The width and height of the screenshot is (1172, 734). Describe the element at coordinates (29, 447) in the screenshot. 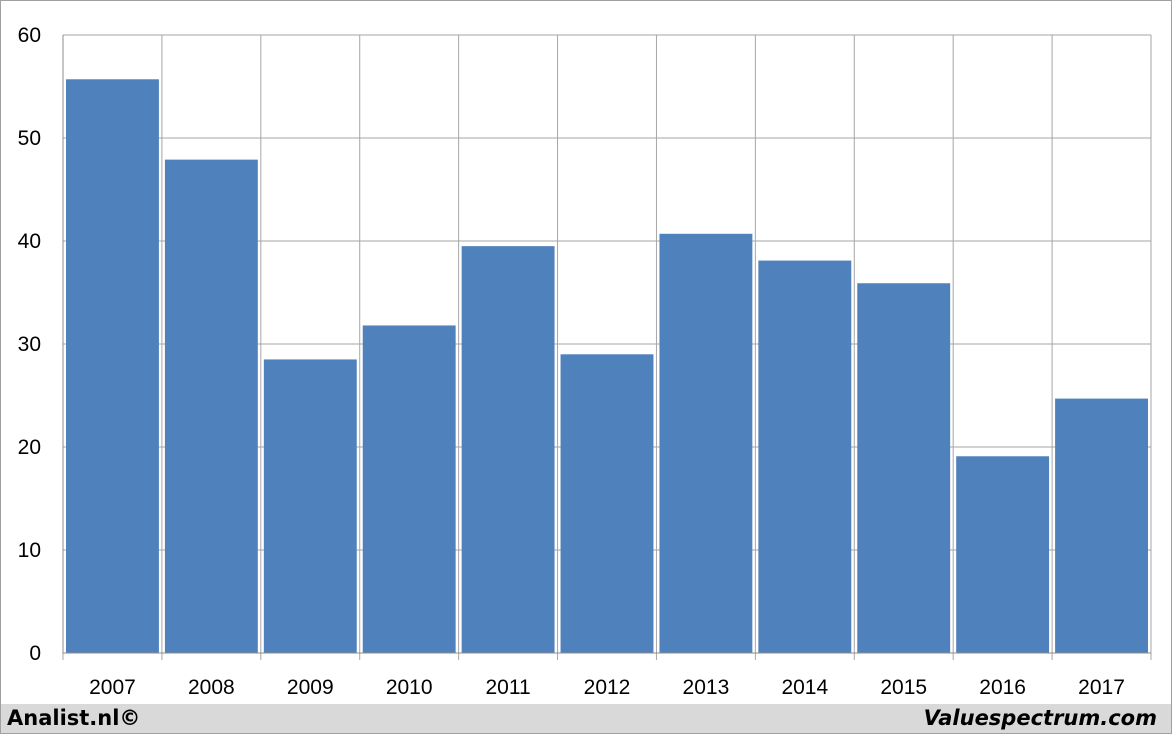

I see `y-tick-label: 20` at that location.